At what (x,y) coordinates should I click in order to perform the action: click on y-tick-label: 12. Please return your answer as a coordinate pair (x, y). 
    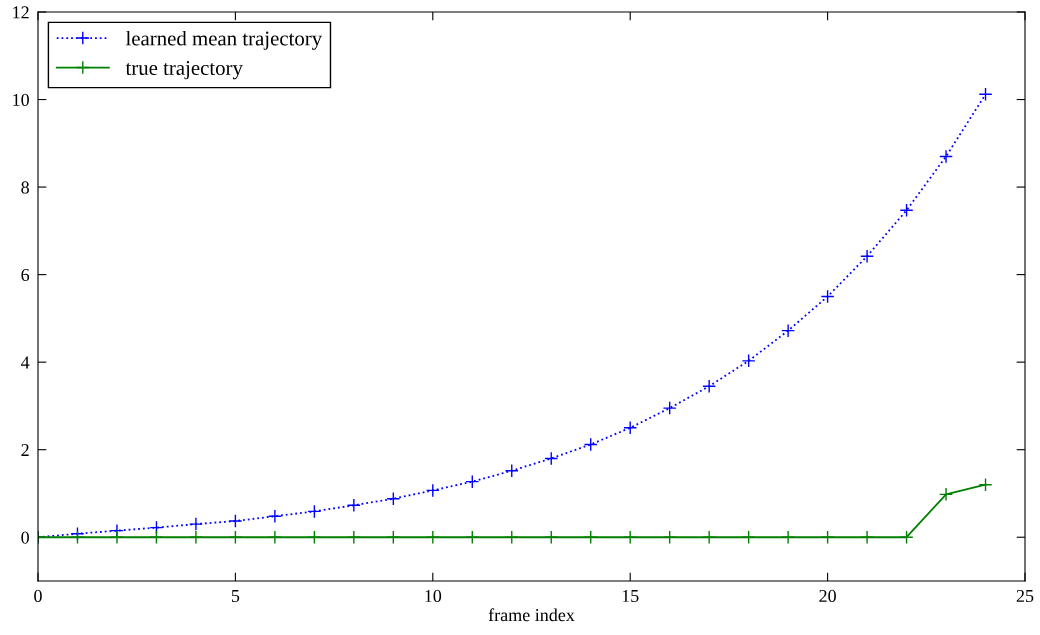
    Looking at the image, I should click on (21, 12).